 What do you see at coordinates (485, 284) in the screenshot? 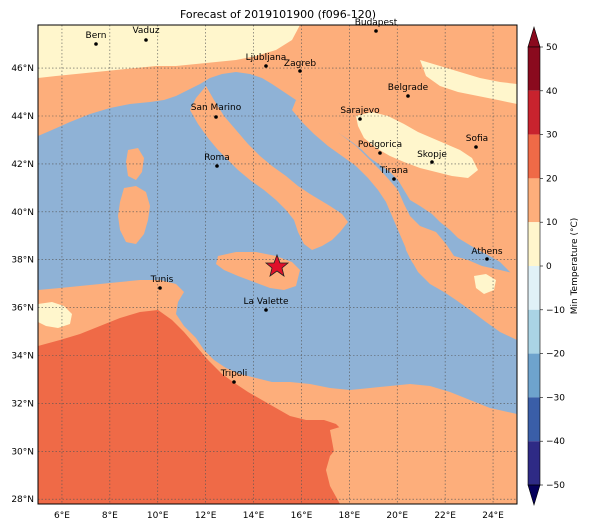
I see `aegean-cool-region` at bounding box center [485, 284].